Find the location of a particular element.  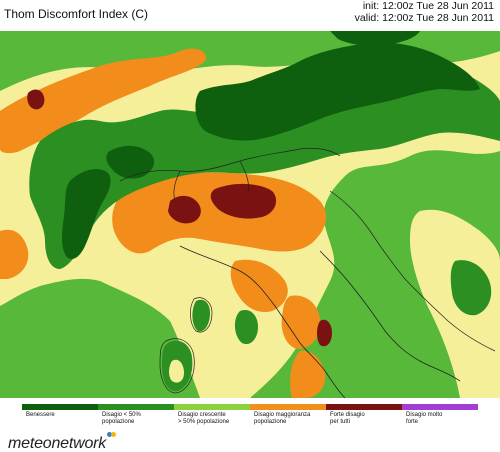

dark-green-zone-alps-west is located at coordinates (86, 214).